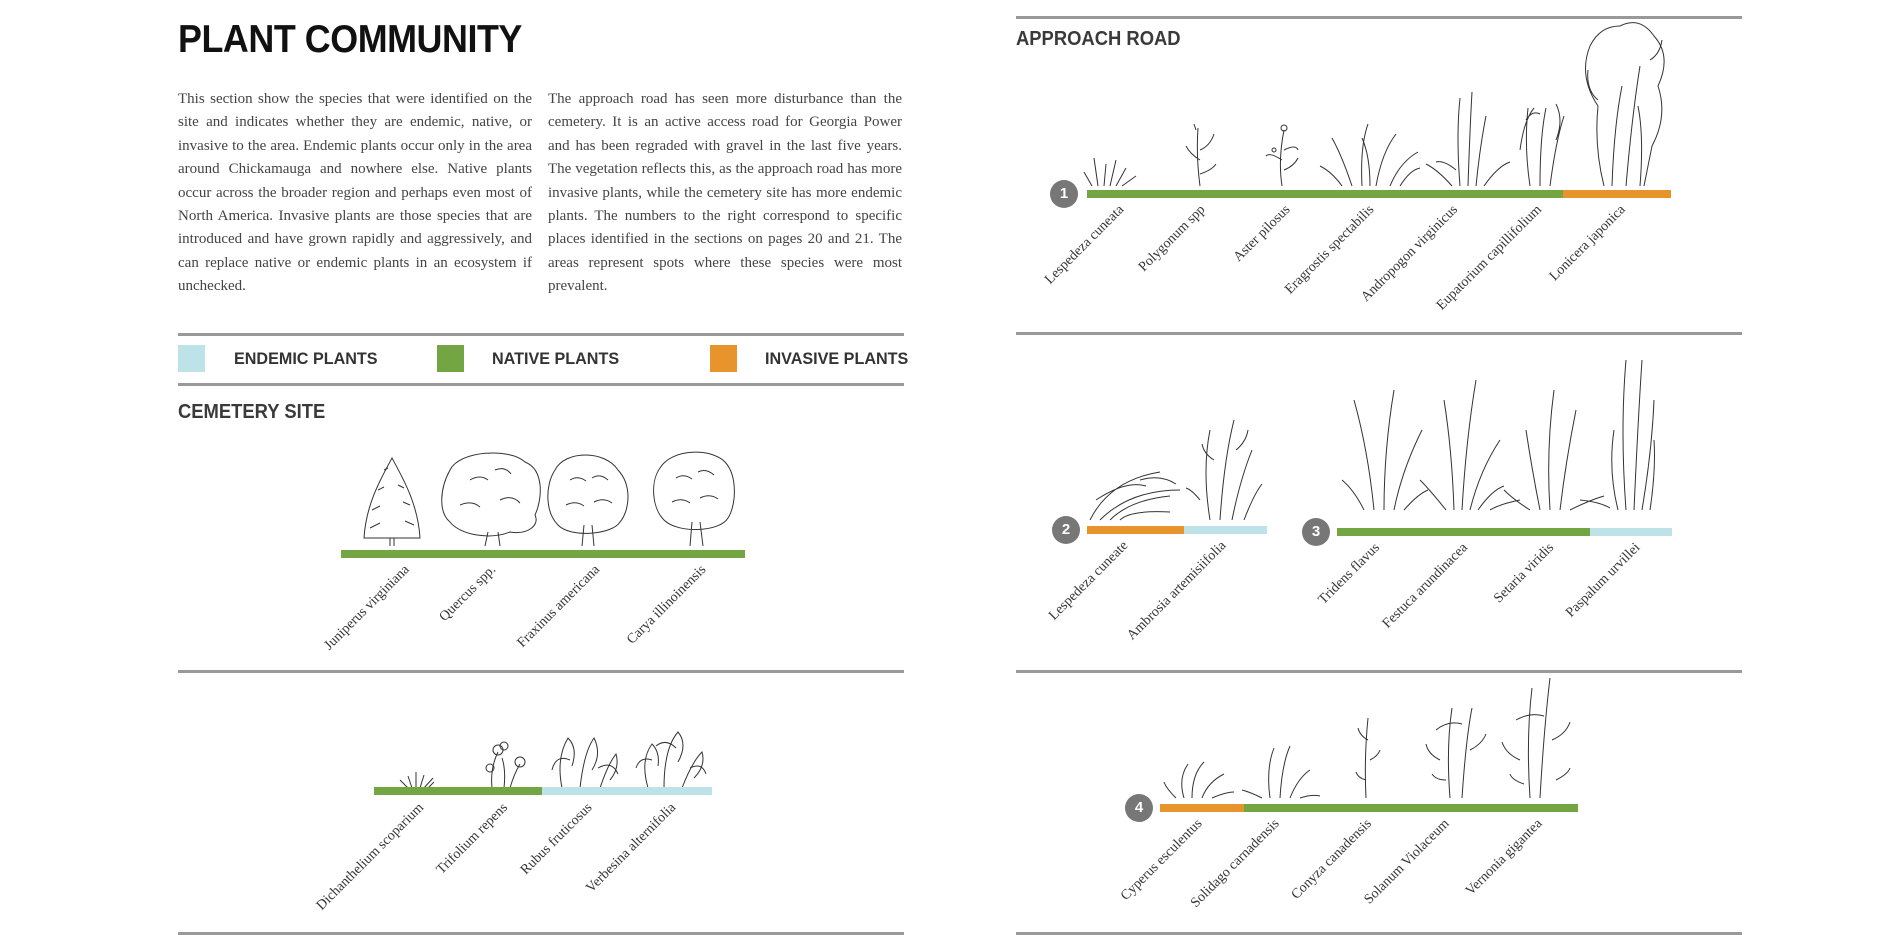 The height and width of the screenshot is (935, 1900). What do you see at coordinates (1139, 808) in the screenshot?
I see `area-4-badge: 4` at bounding box center [1139, 808].